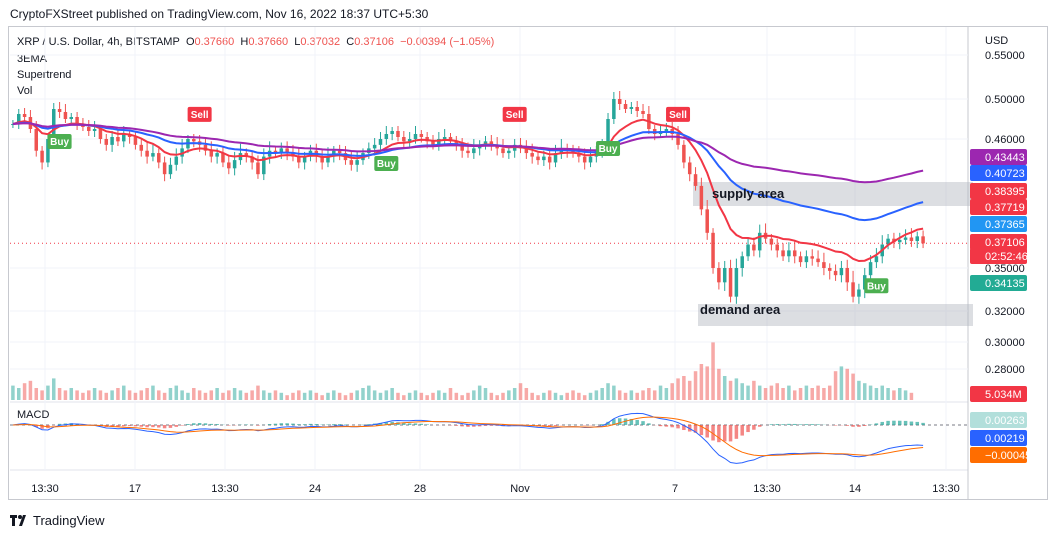 The height and width of the screenshot is (538, 1054). What do you see at coordinates (447, 42) in the screenshot?
I see `change-value: −0.00394 (−1.05%)` at bounding box center [447, 42].